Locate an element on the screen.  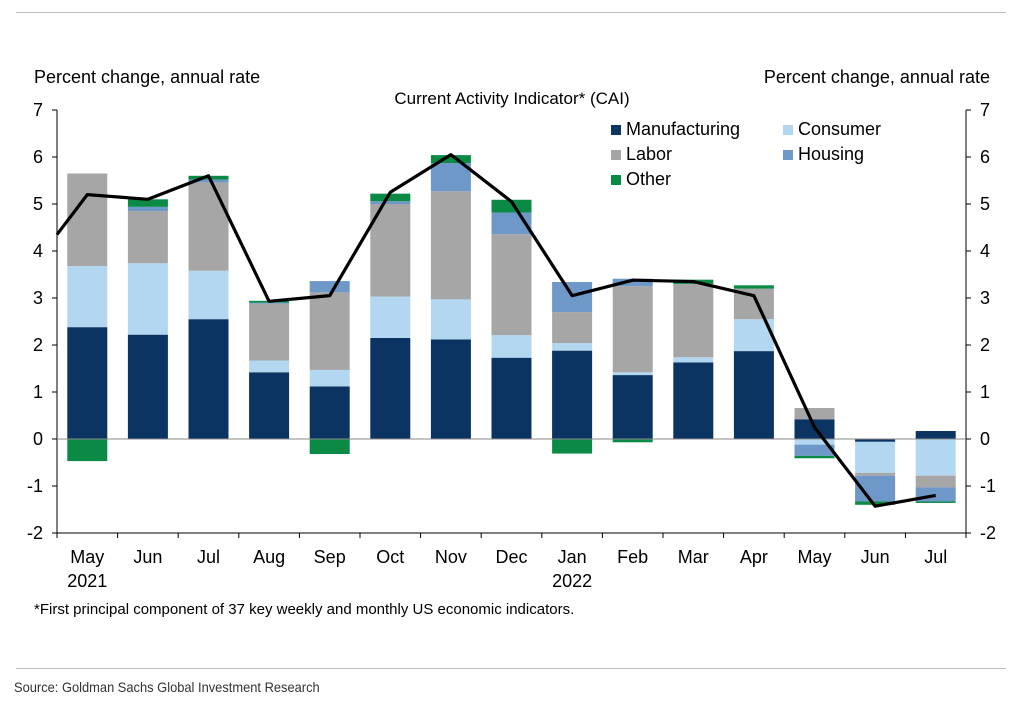
x-year-label: 2022 is located at coordinates (572, 581).